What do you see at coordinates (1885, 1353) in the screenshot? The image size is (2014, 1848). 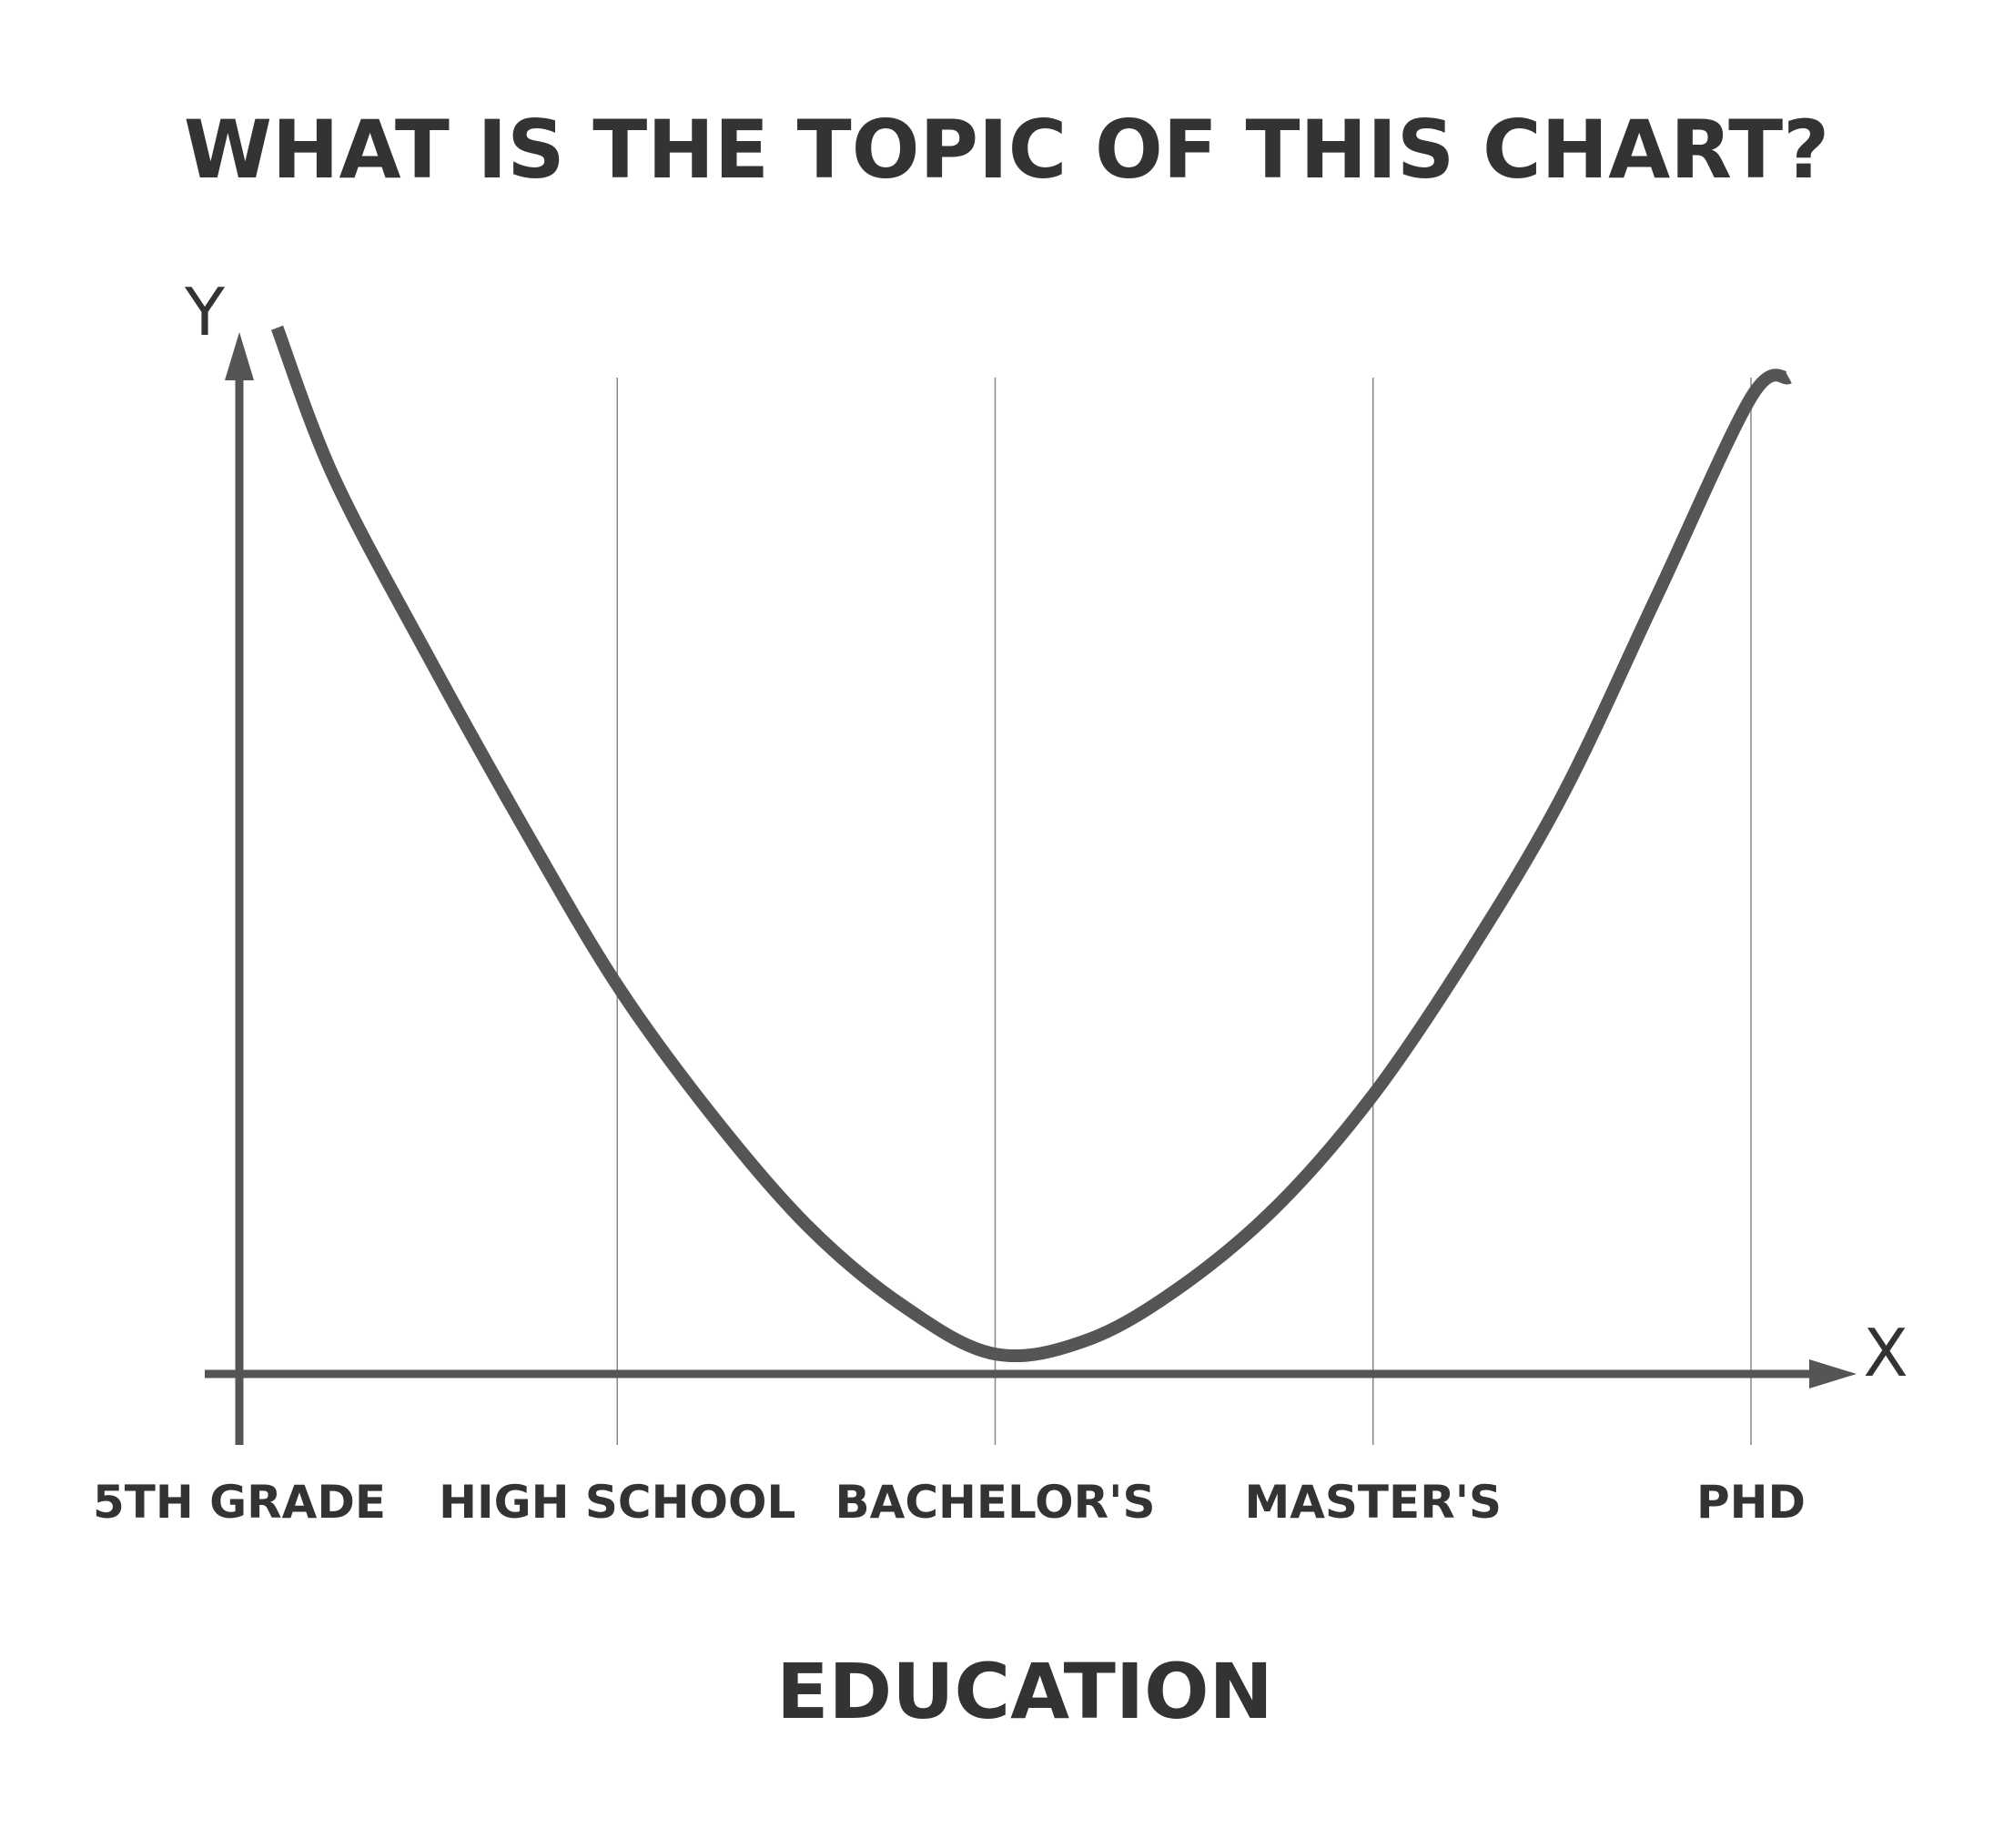 I see `x-axis-letter: X` at bounding box center [1885, 1353].